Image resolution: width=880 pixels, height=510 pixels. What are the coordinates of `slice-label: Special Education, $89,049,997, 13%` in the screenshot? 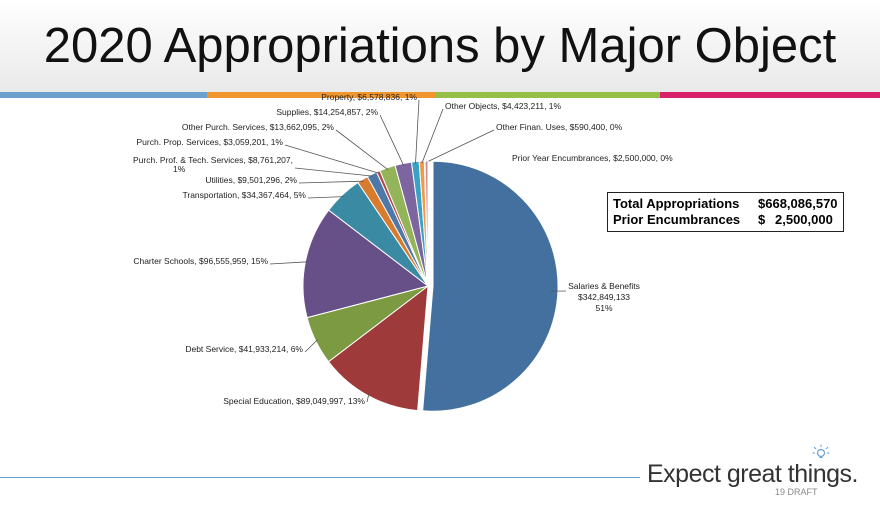 It's located at (294, 401).